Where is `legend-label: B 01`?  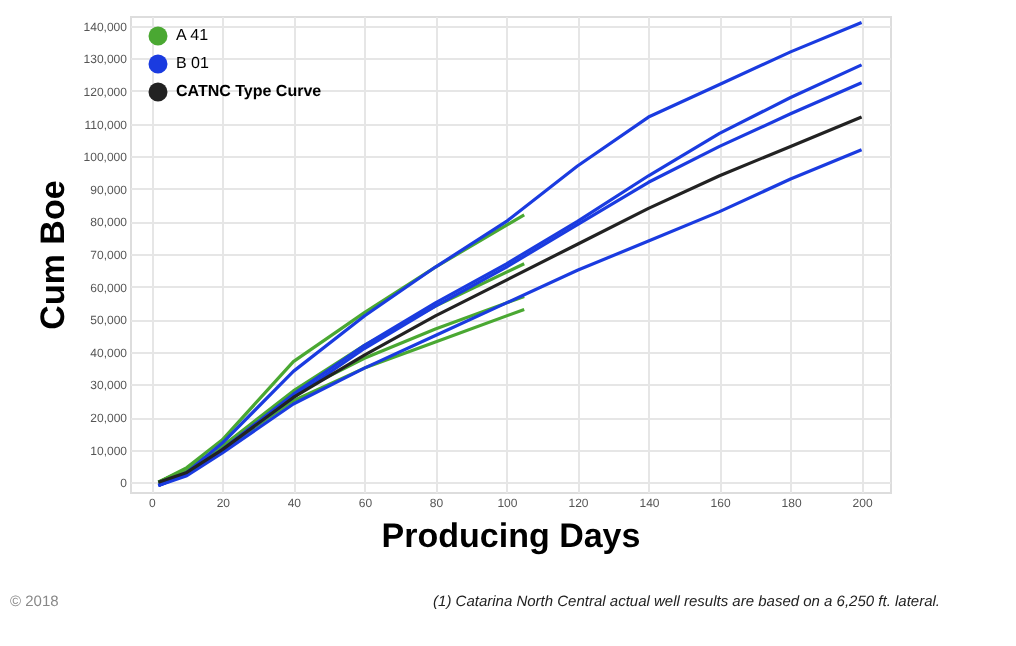
legend-label: B 01 is located at coordinates (193, 63).